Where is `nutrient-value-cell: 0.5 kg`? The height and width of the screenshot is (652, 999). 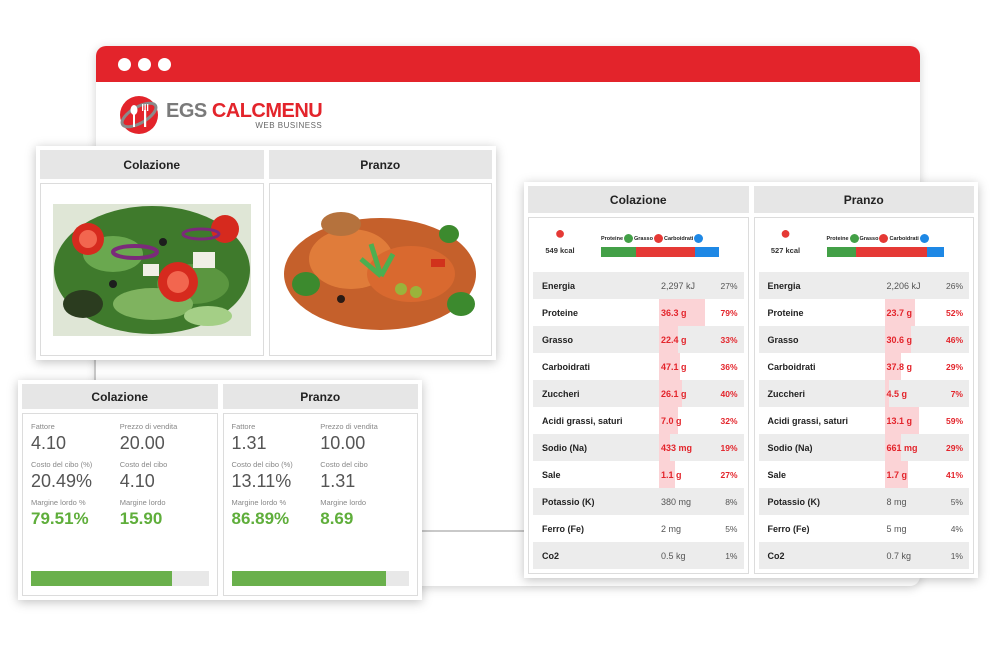
nutrient-value-cell: 0.5 kg is located at coordinates (688, 555).